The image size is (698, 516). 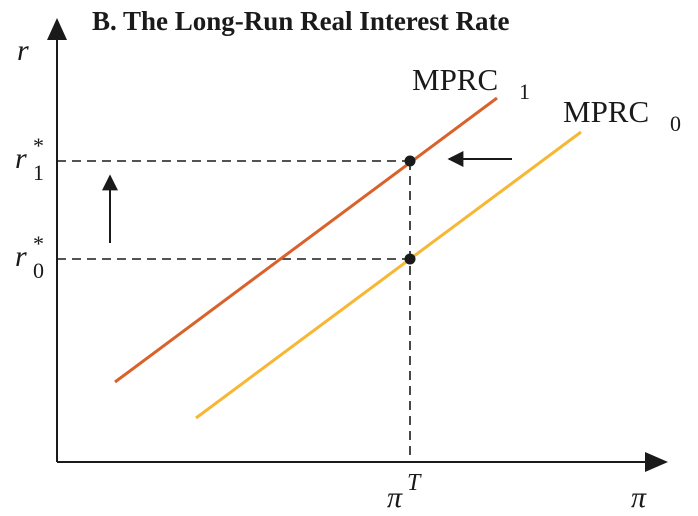 What do you see at coordinates (21, 158) in the screenshot?
I see `r1-star-base: r` at bounding box center [21, 158].